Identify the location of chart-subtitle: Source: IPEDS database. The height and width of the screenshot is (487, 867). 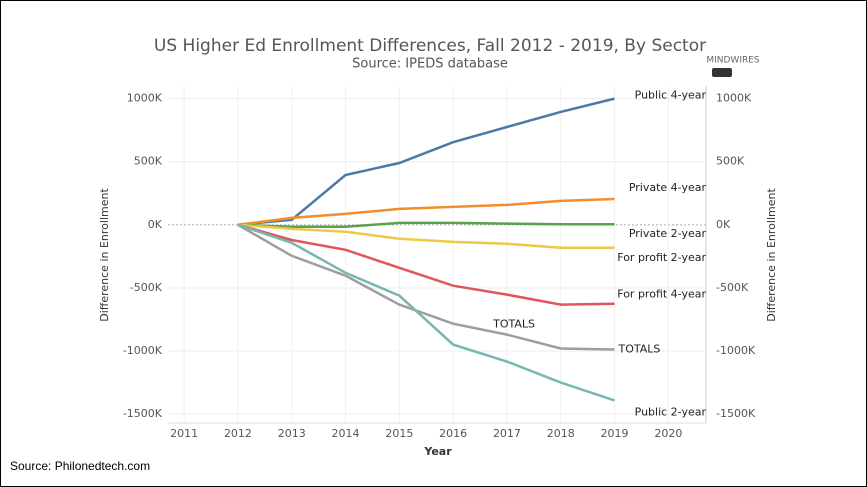
(430, 64).